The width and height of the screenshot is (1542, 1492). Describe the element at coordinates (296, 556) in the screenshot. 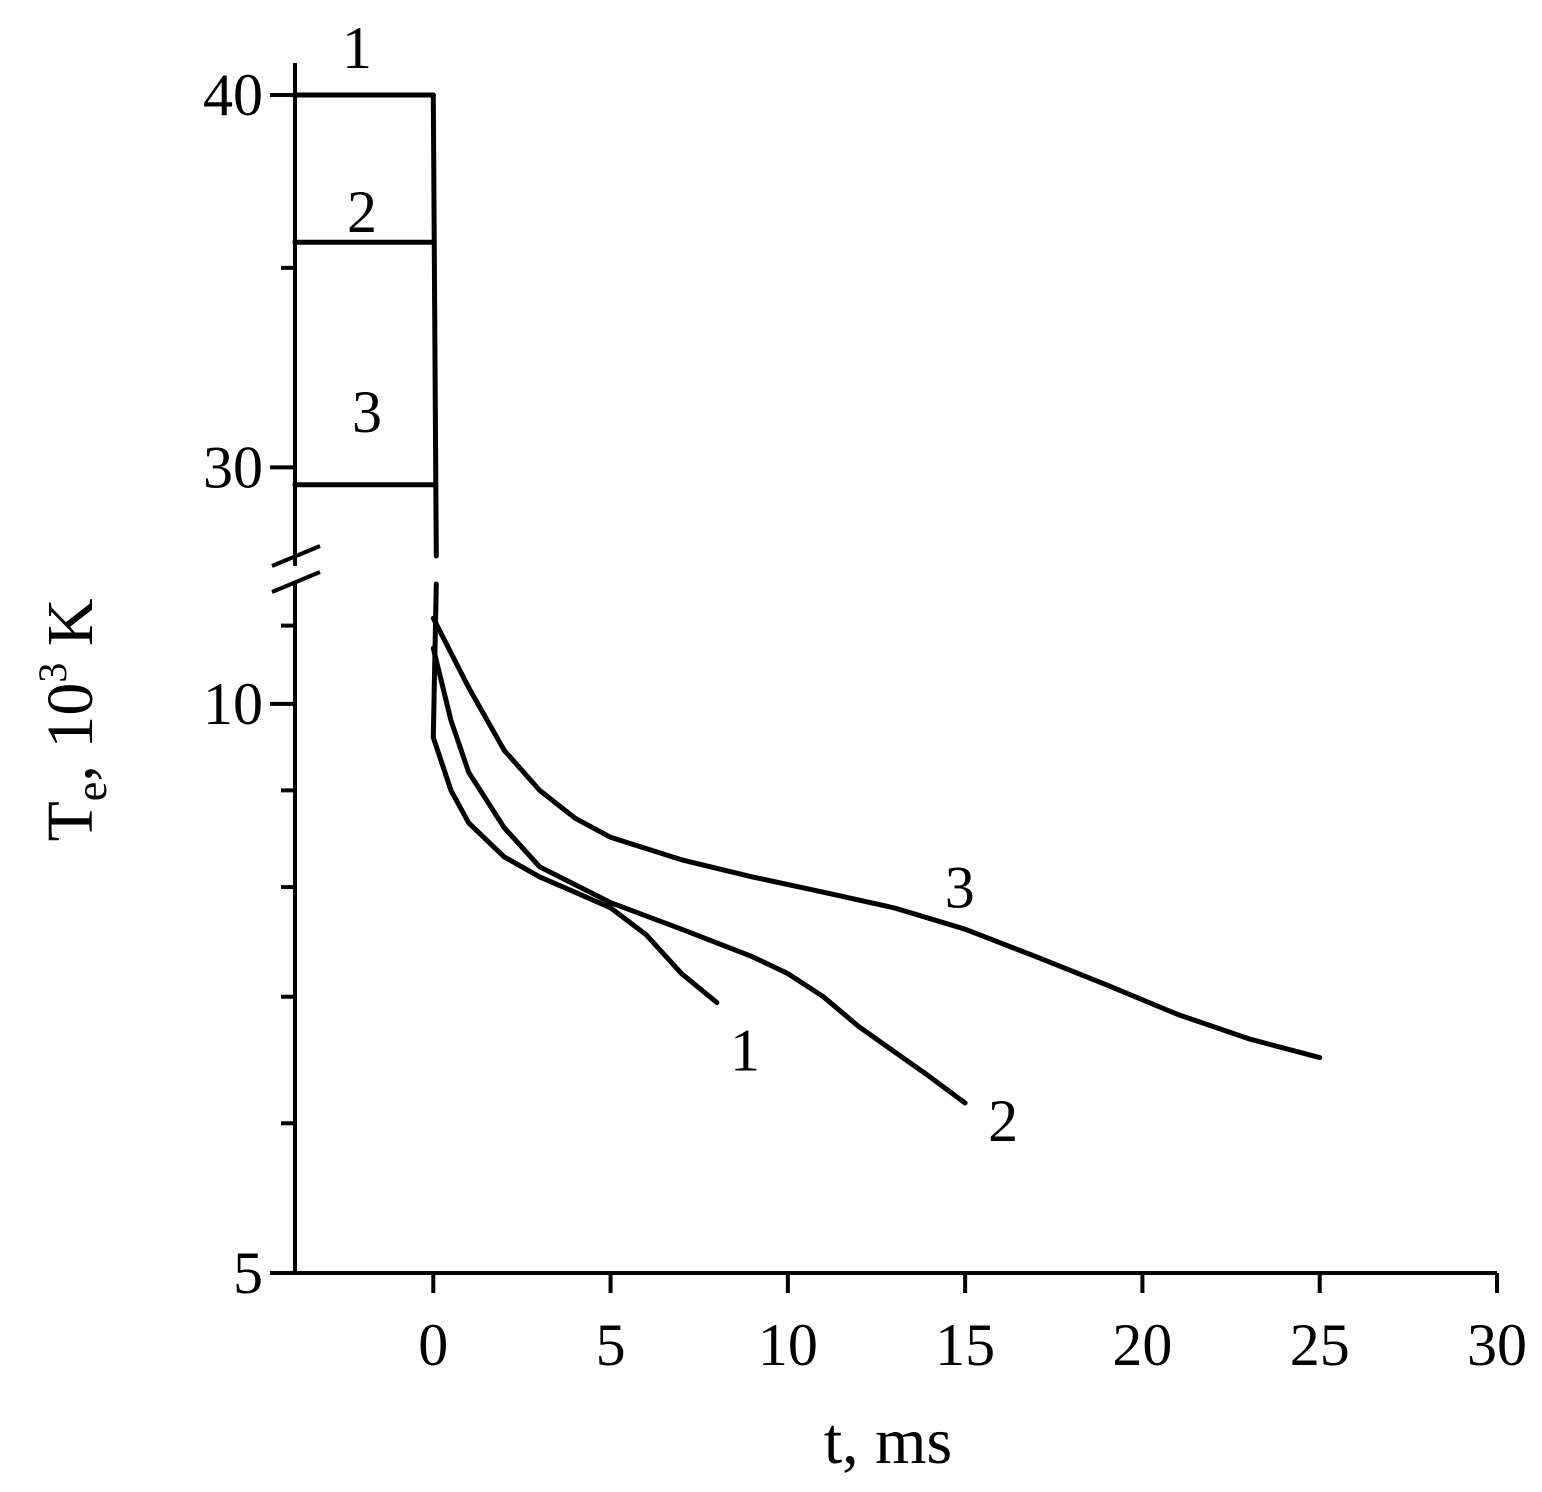

I see `axis-break-mark-top` at that location.